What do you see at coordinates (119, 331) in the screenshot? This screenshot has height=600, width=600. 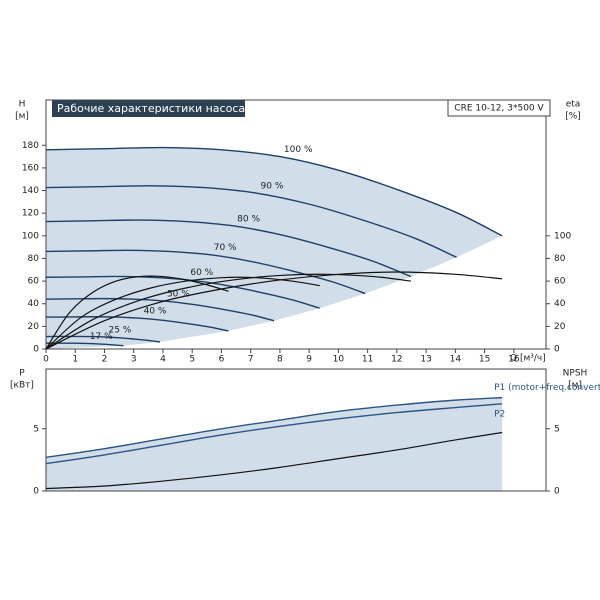 I see `series-label: 25 %` at bounding box center [119, 331].